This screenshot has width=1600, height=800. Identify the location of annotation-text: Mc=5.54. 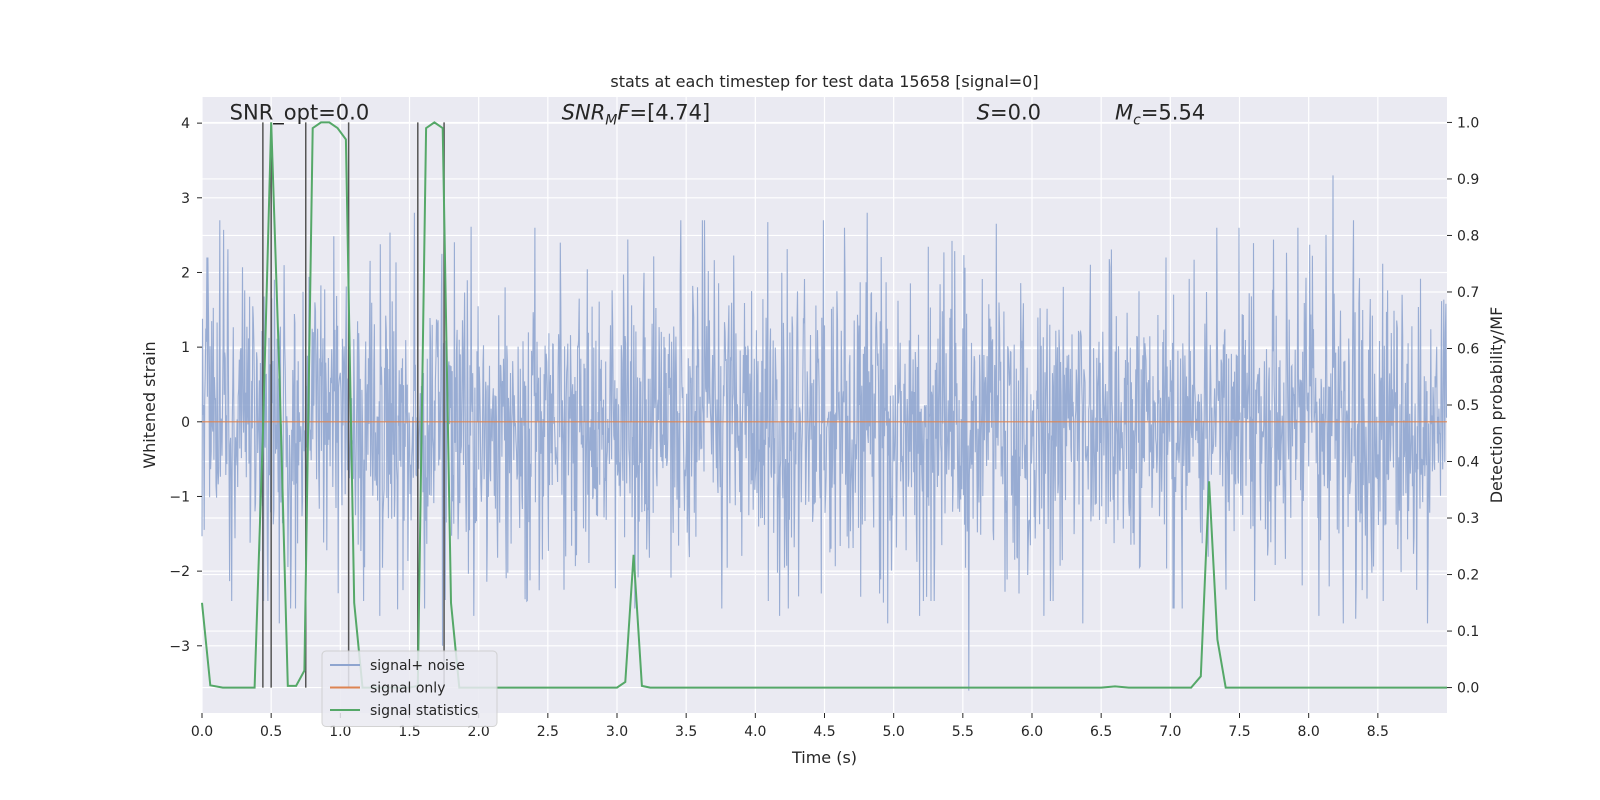
(1160, 114).